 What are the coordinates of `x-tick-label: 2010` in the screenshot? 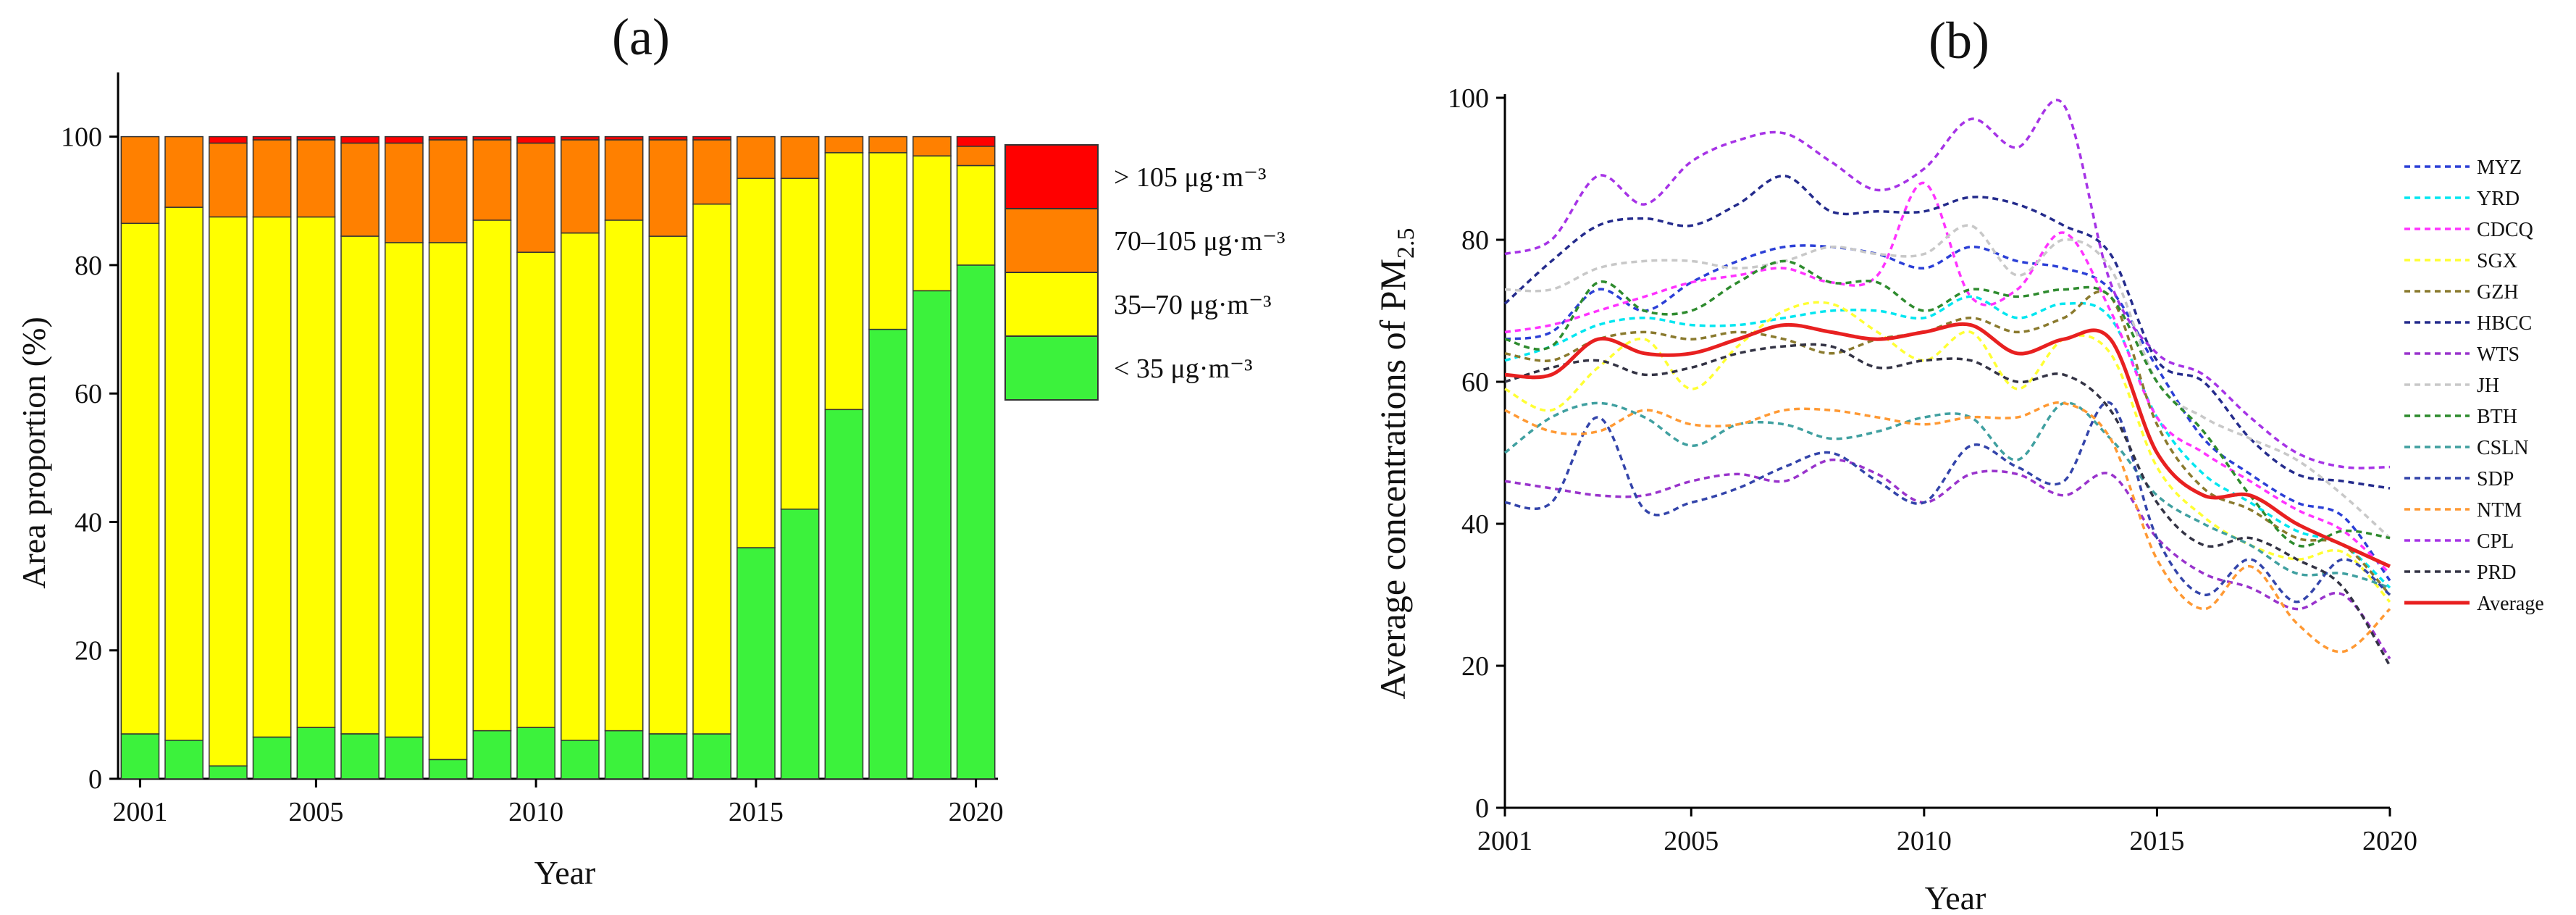 It's located at (535, 812).